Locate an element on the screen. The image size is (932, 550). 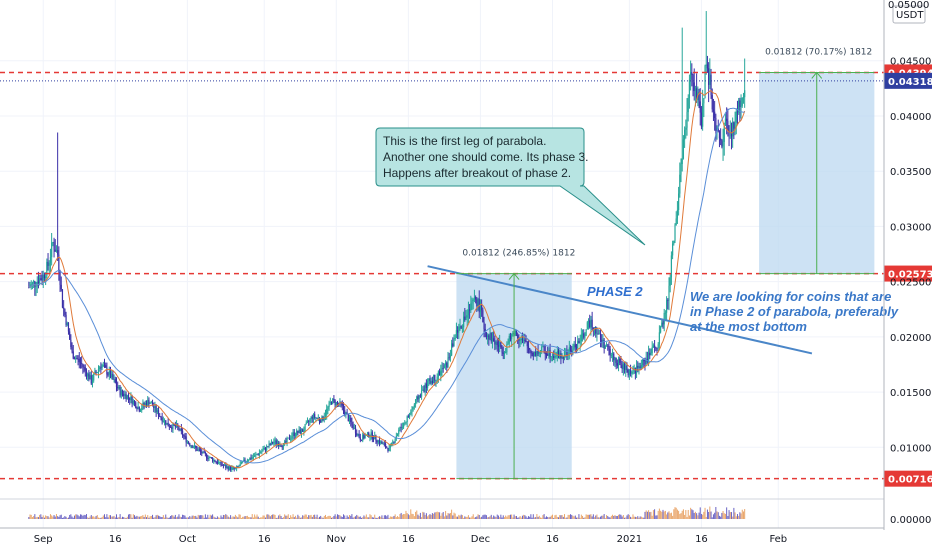
trendline is located at coordinates (620, 310).